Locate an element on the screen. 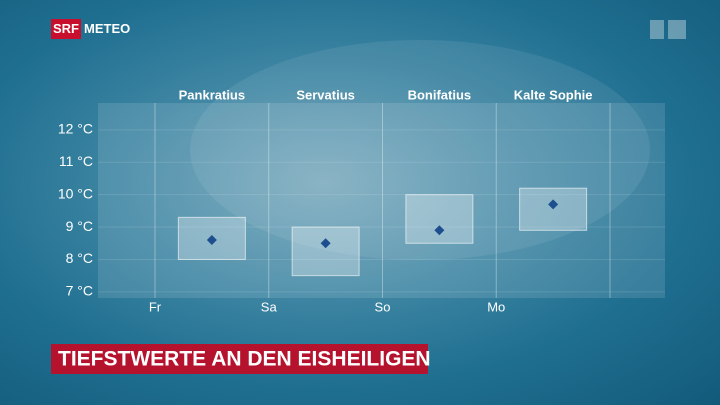 The image size is (720, 405). y-tick-label: 9 °C is located at coordinates (79, 226).